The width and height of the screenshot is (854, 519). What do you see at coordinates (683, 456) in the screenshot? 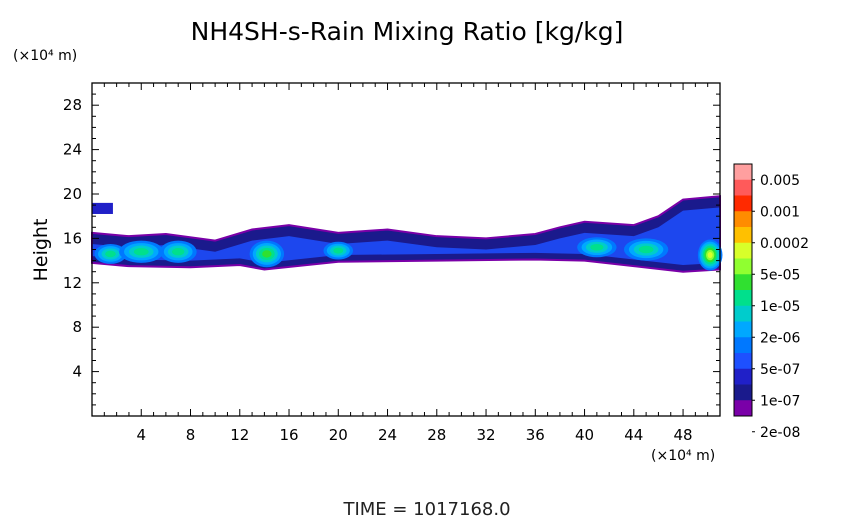
I see `x-axis-unit: (×10⁴ m)` at bounding box center [683, 456].